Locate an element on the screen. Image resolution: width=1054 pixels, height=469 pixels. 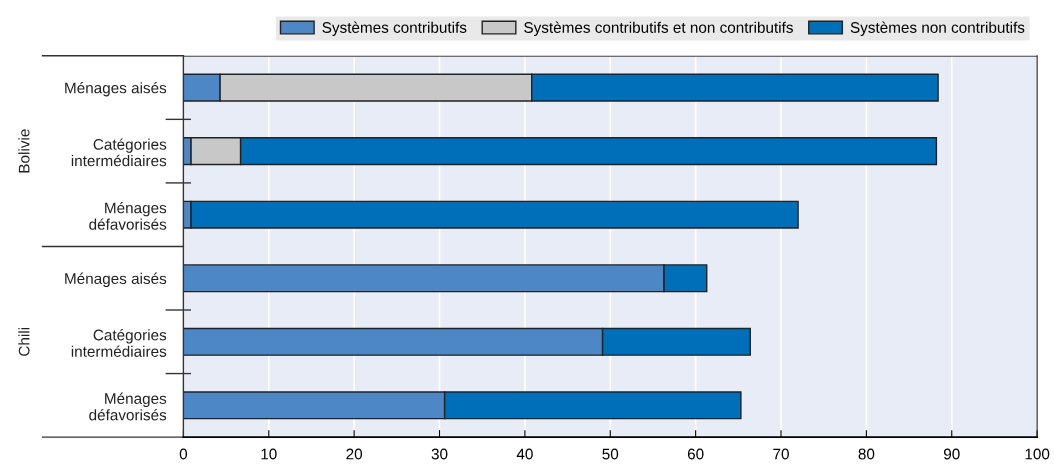
legend-label: Systèmes non contributifs is located at coordinates (937, 28).